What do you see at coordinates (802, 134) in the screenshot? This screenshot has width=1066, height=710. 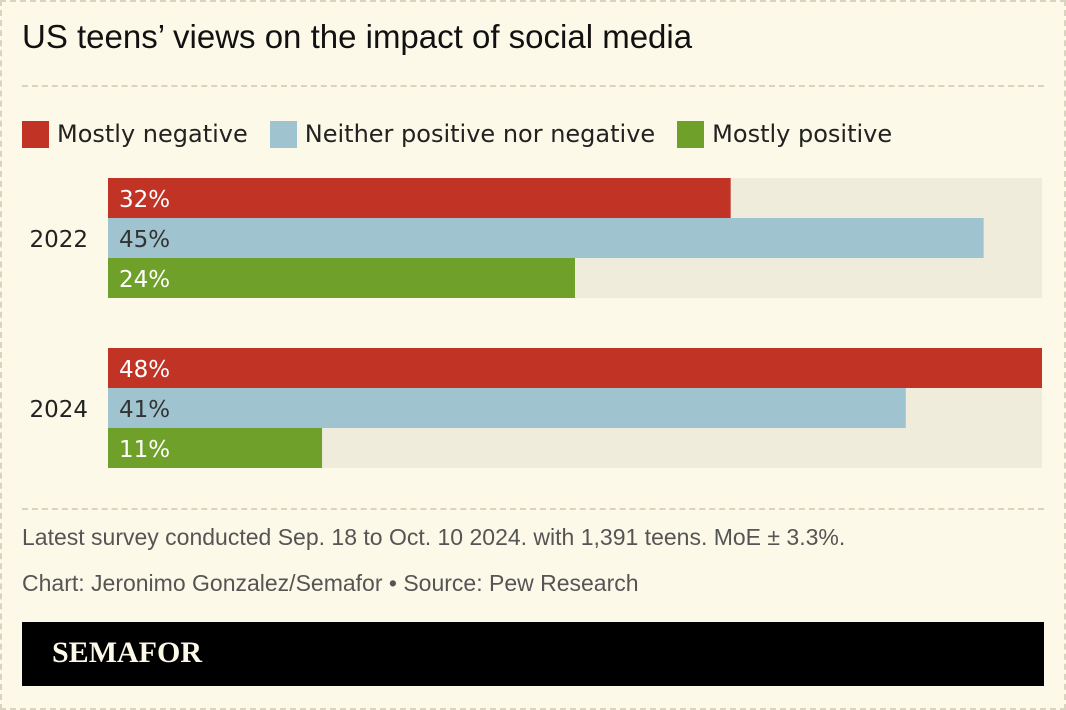 I see `legend-label-positive: Mostly positive` at bounding box center [802, 134].